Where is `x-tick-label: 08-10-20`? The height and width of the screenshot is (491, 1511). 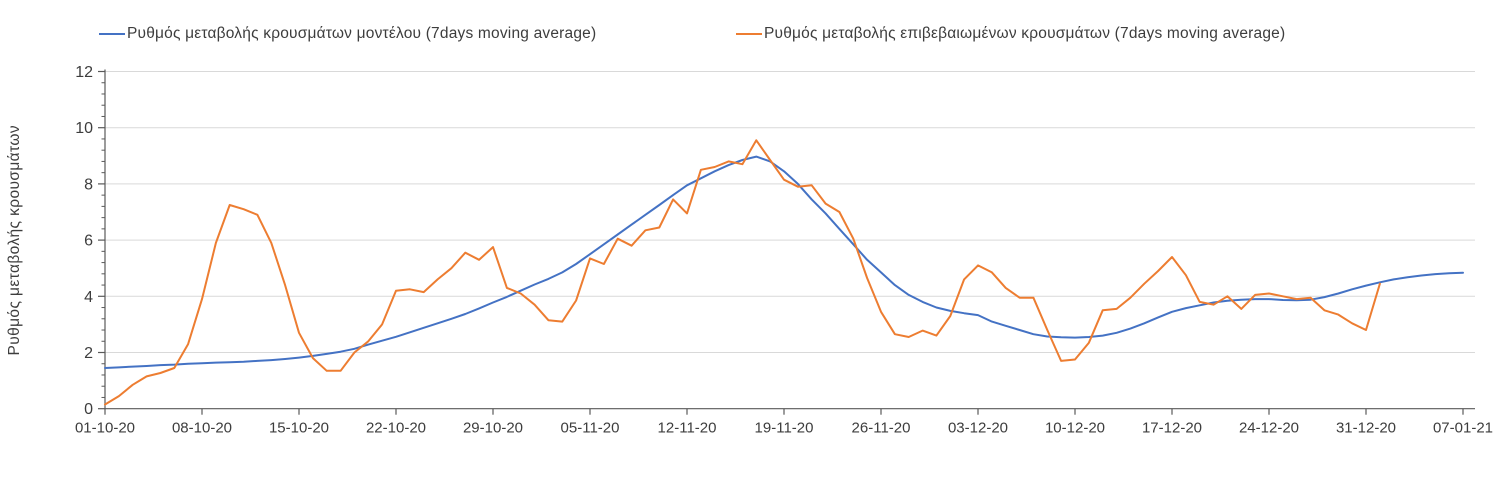
x-tick-label: 08-10-20 is located at coordinates (202, 428).